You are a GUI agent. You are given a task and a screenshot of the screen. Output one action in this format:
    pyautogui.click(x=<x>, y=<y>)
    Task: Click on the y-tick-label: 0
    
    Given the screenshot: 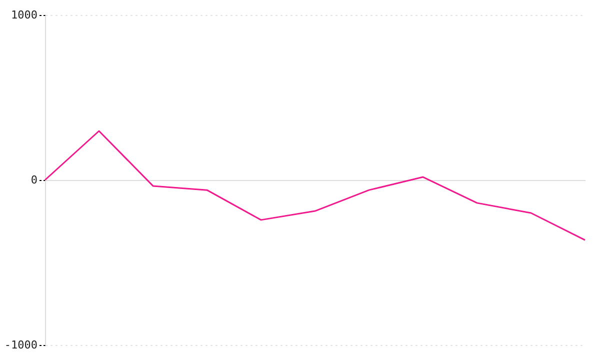 What is the action you would take?
    pyautogui.click(x=34, y=180)
    